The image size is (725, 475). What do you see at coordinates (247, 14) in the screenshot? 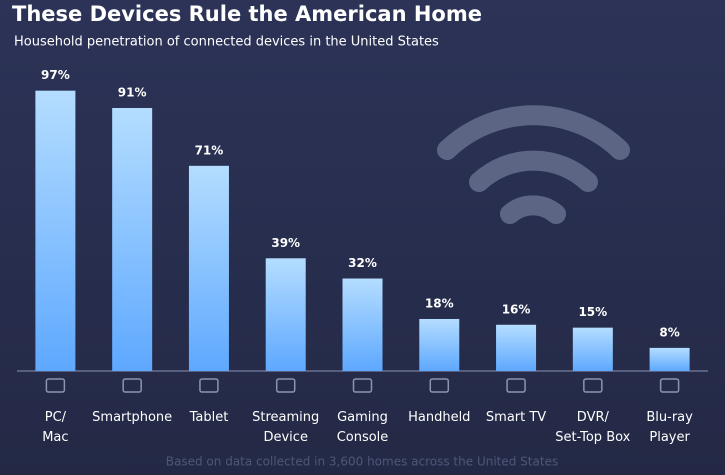
I see `chart-title: These Devices Rule the American Home` at bounding box center [247, 14].